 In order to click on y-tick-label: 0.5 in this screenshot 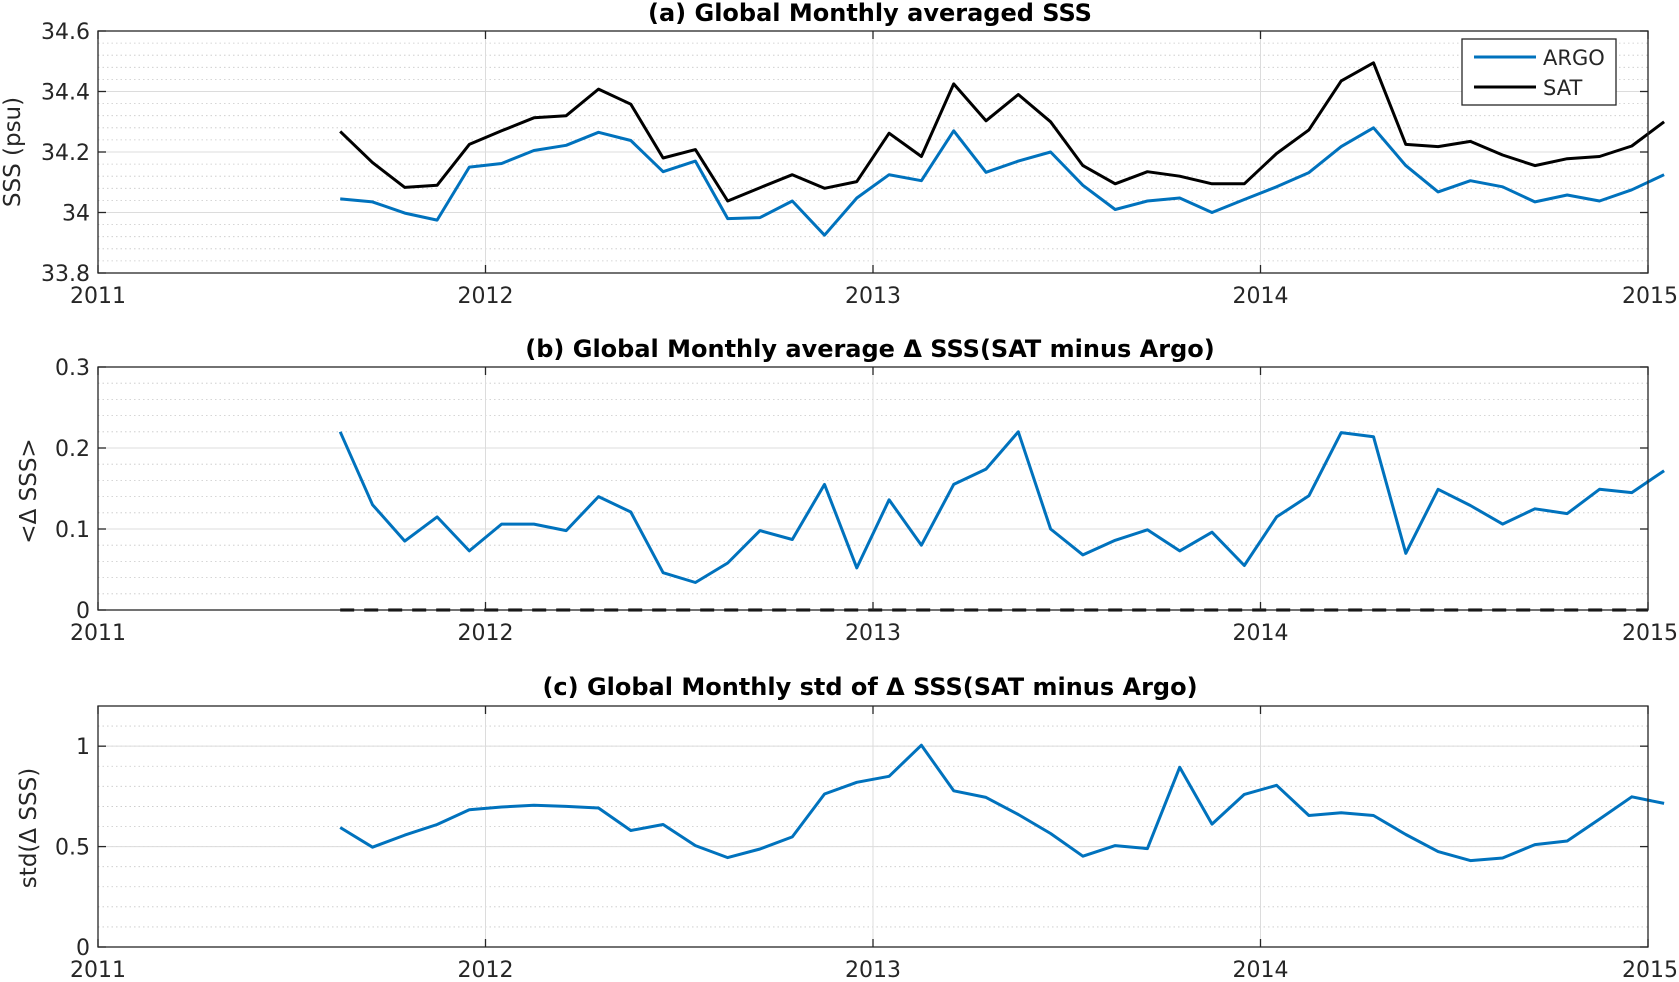, I will do `click(72, 848)`.